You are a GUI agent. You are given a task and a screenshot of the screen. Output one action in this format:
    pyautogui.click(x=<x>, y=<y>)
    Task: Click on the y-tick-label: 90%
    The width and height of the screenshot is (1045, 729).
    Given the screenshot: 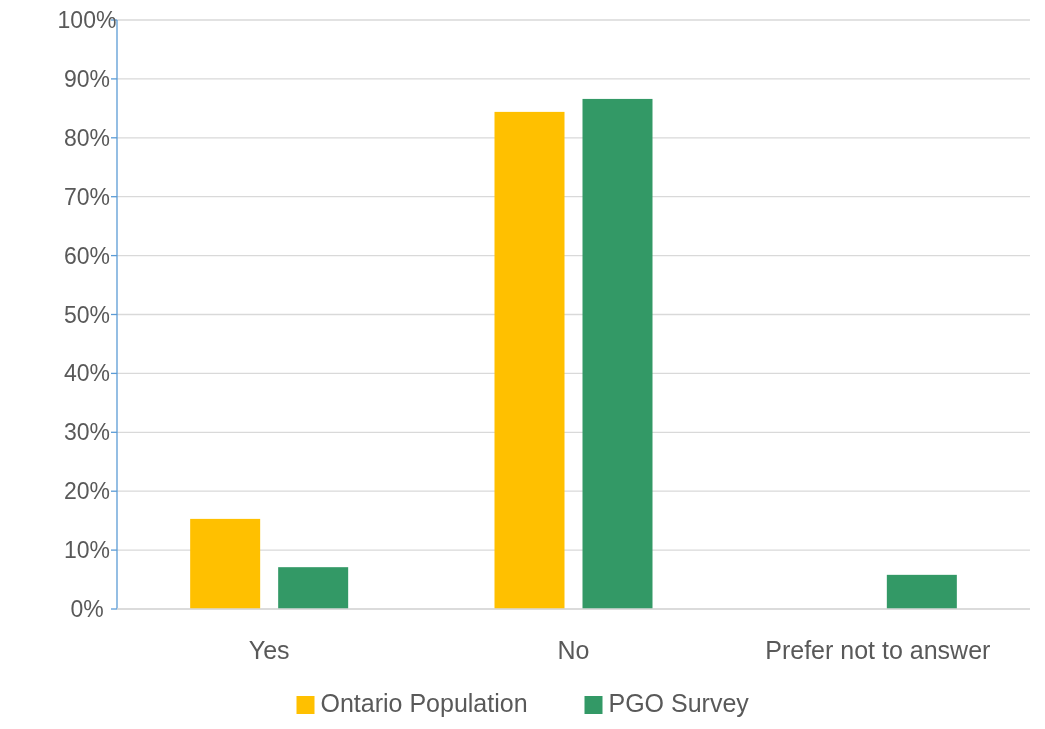 What is the action you would take?
    pyautogui.click(x=87, y=78)
    